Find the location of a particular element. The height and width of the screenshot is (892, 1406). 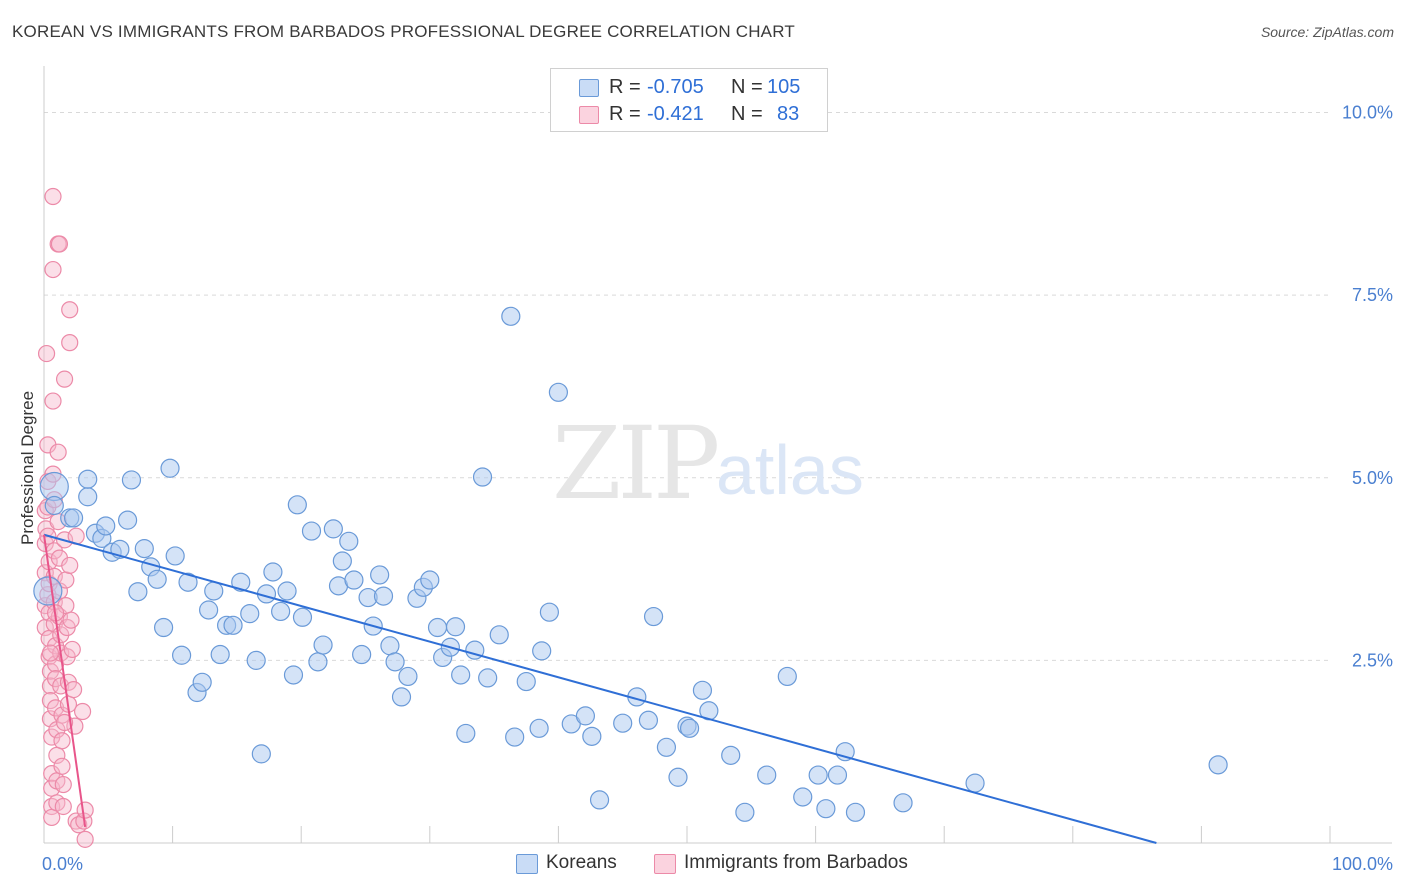

stats-legend: R = -0.705 N = 105 R = -0.421 N = 83 is located at coordinates (689, 100).